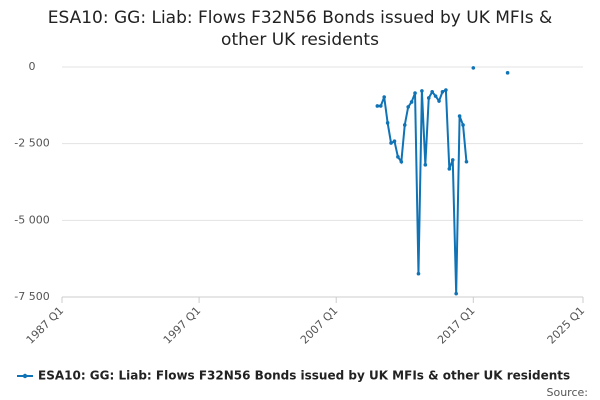 Image resolution: width=600 pixels, height=400 pixels. Describe the element at coordinates (31, 143) in the screenshot. I see `y-tick-label: -2 500` at that location.